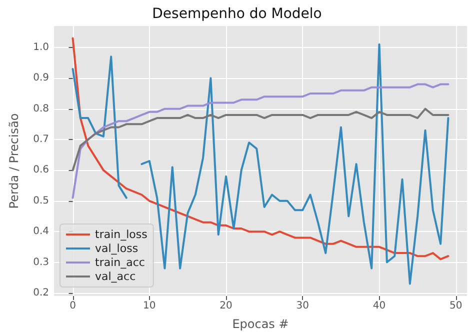  Describe the element at coordinates (14, 161) in the screenshot. I see `y-axis-title: Perda / Precisão` at that location.